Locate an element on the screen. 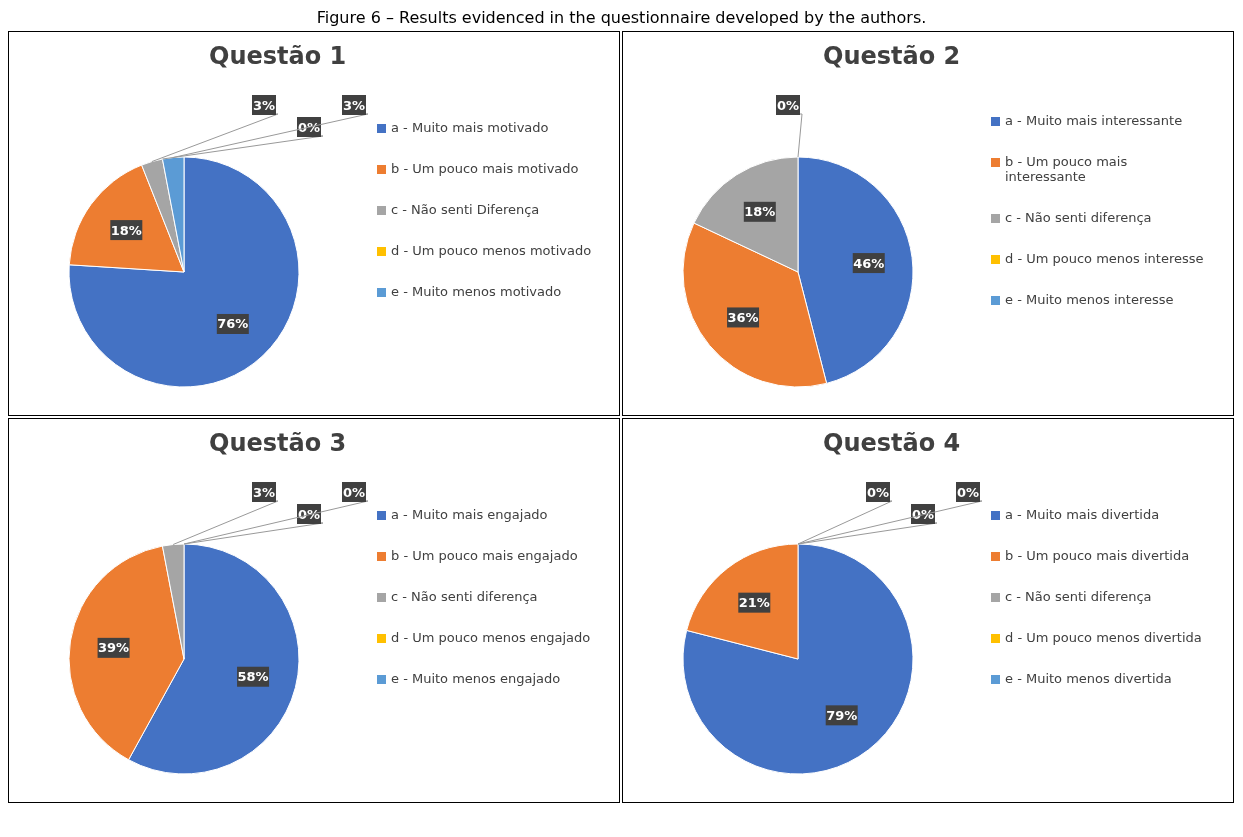  data-label: 36% is located at coordinates (743, 317).